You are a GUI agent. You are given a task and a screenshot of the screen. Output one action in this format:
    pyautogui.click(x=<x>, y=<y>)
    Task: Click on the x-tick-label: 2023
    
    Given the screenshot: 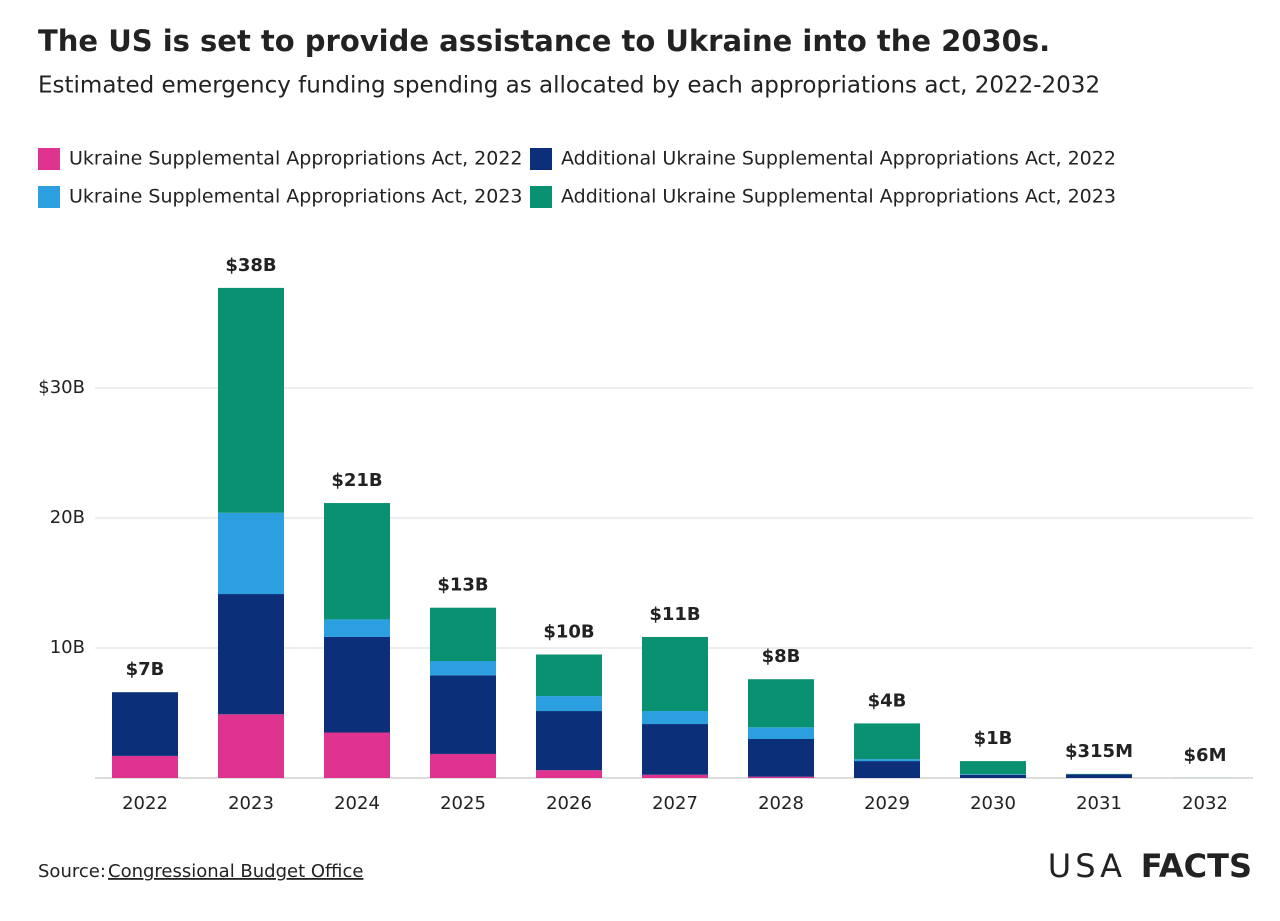 What is the action you would take?
    pyautogui.click(x=251, y=803)
    